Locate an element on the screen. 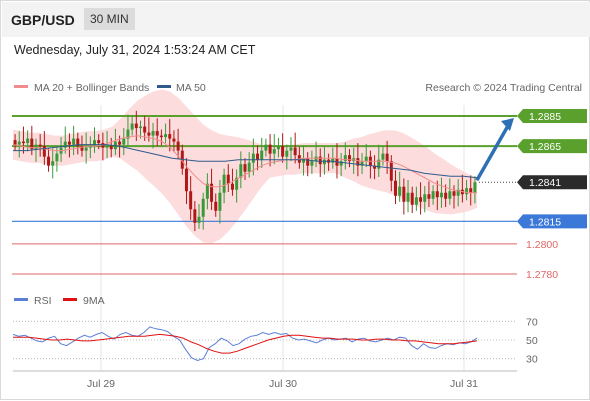  timeframe-button: 30 MIN is located at coordinates (109, 19).